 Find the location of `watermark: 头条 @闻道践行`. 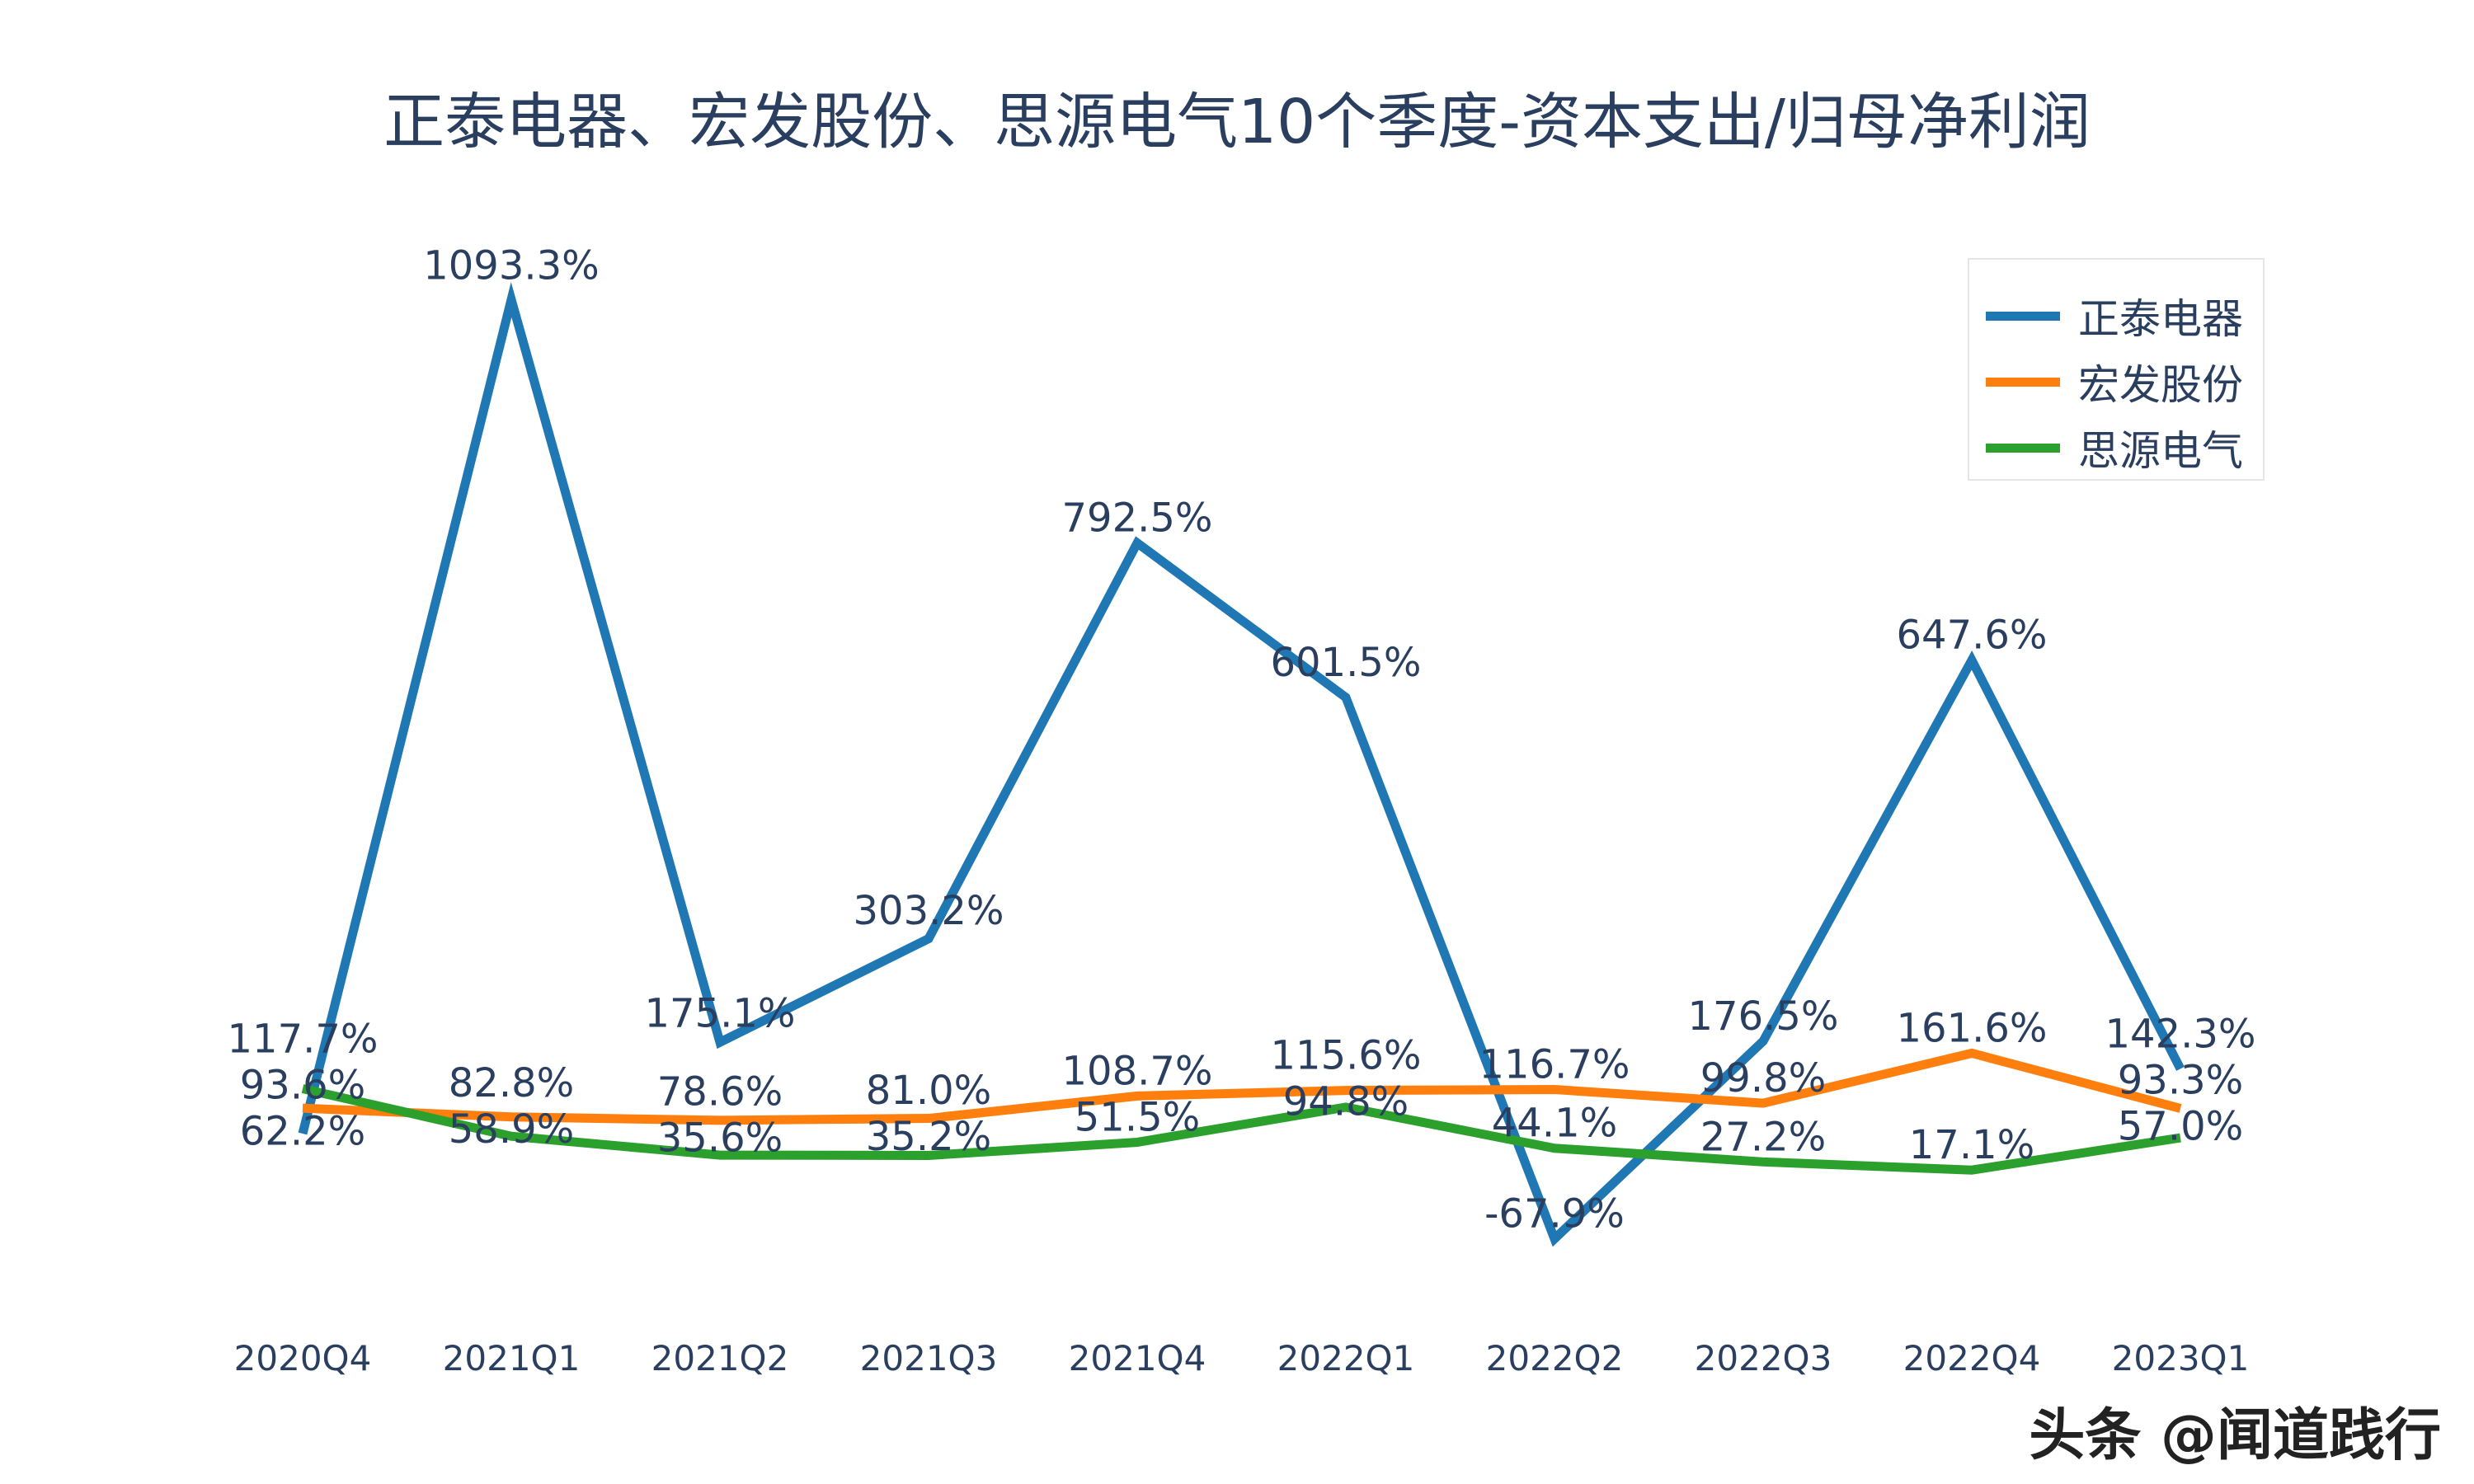

watermark: 头条 @闻道践行 is located at coordinates (2235, 1435).